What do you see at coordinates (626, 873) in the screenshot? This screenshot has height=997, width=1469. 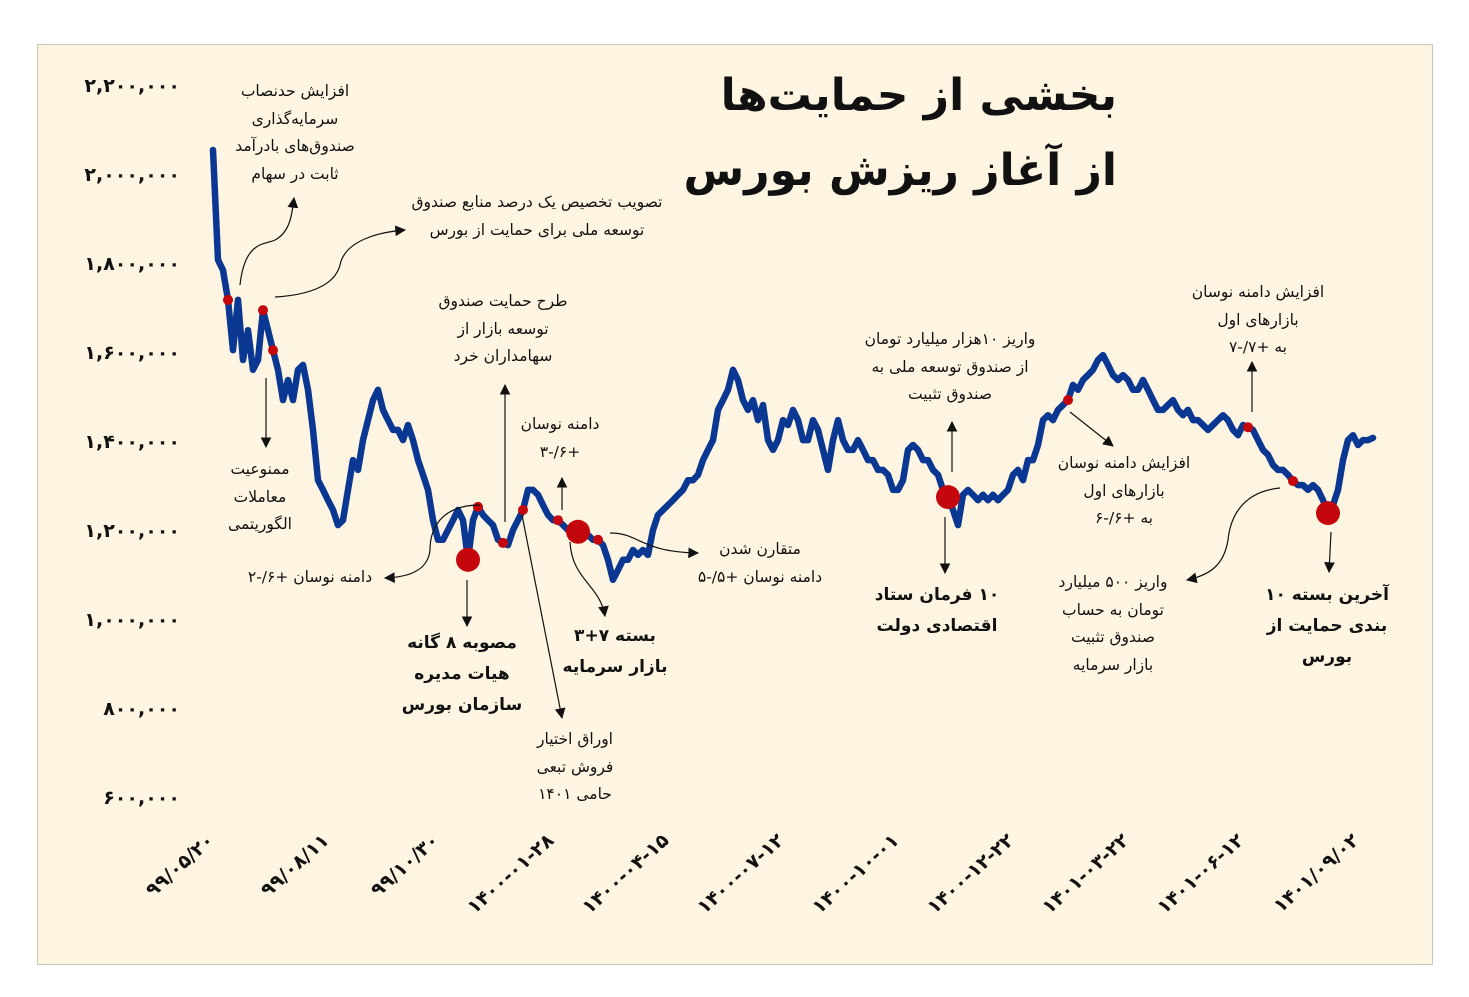 I see `x-tick-label: ۱۴۰۰-۰۴-۱۵` at bounding box center [626, 873].